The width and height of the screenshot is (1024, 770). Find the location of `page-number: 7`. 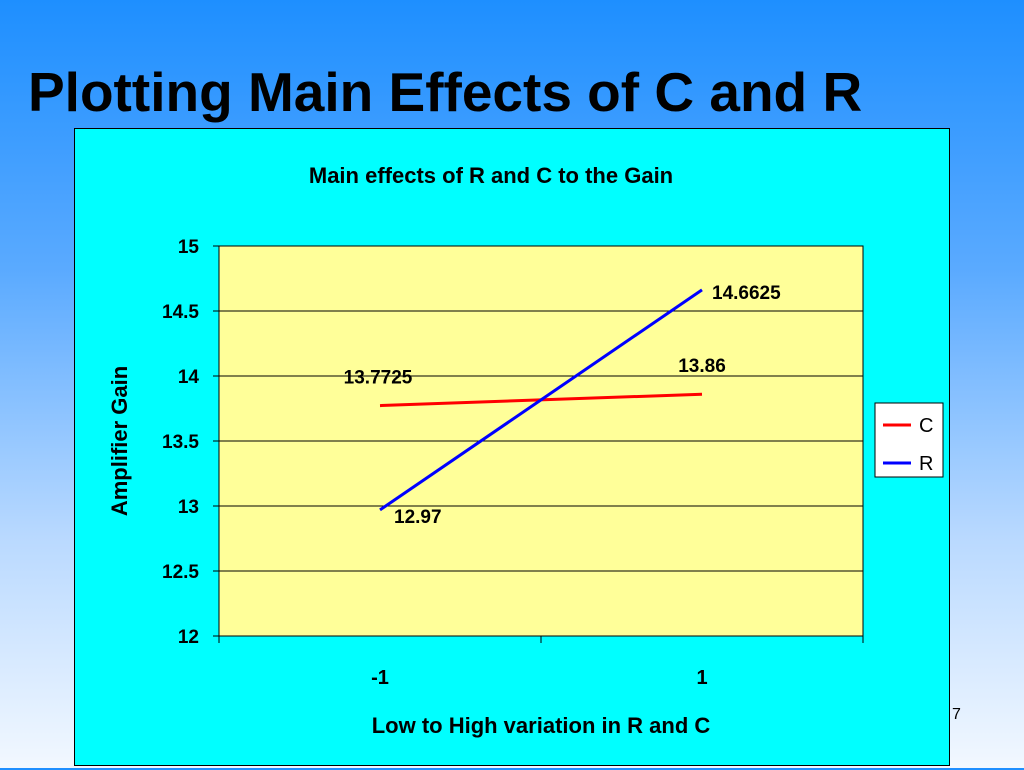

page-number: 7 is located at coordinates (956, 714).